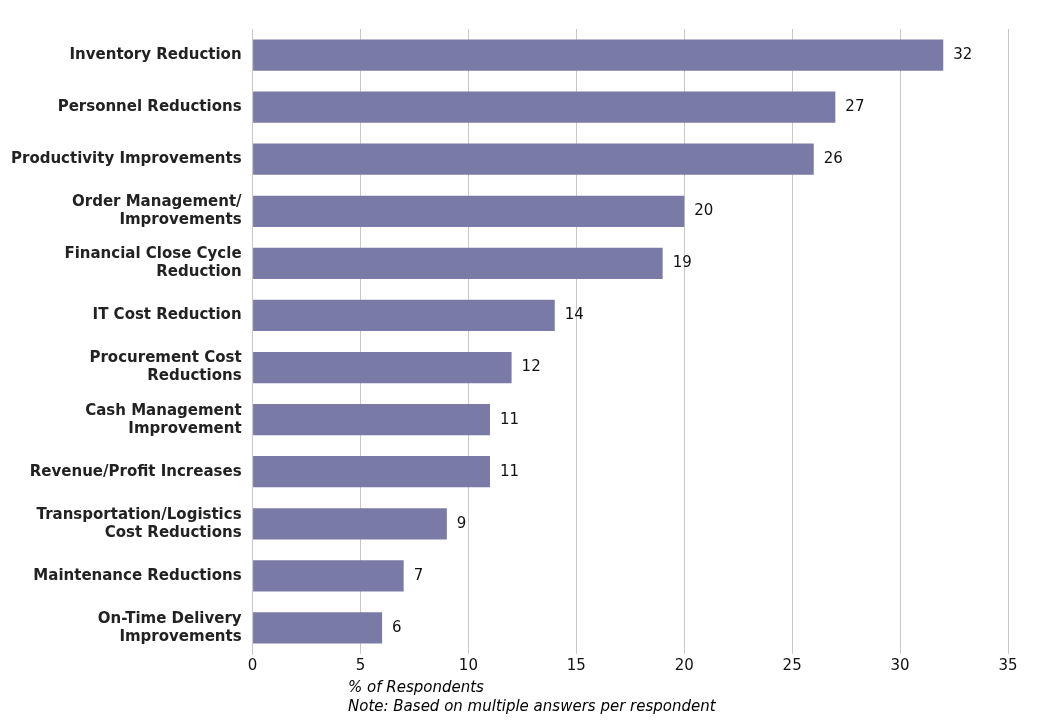 The width and height of the screenshot is (1049, 728). Describe the element at coordinates (833, 158) in the screenshot. I see `data-label: 26` at that location.